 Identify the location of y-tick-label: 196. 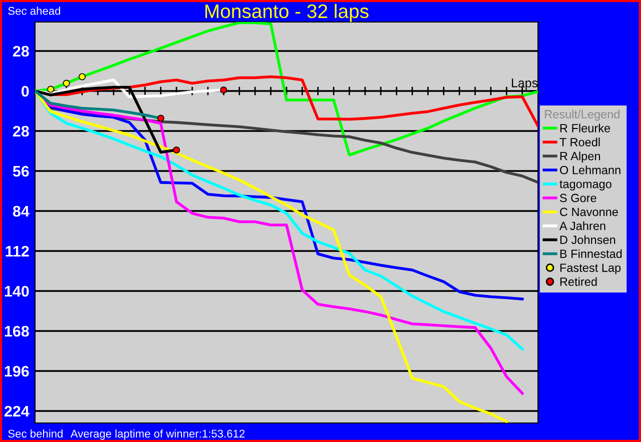
(16, 371).